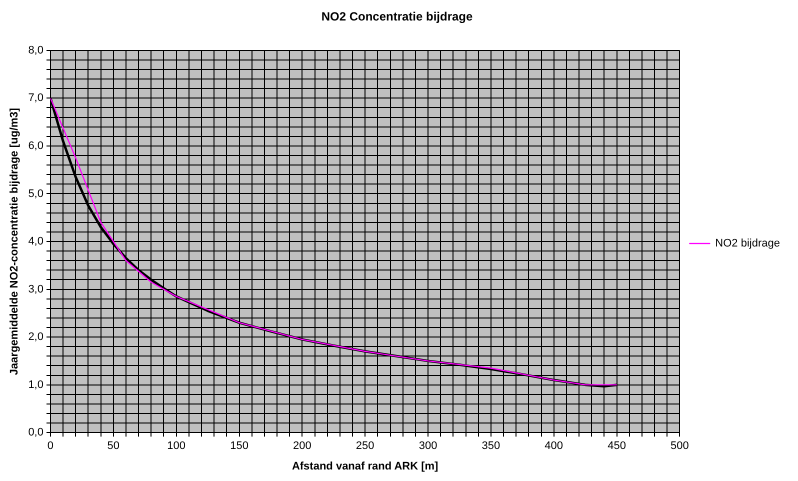 The width and height of the screenshot is (798, 481). Describe the element at coordinates (617, 446) in the screenshot. I see `x-tick-label: 450` at that location.